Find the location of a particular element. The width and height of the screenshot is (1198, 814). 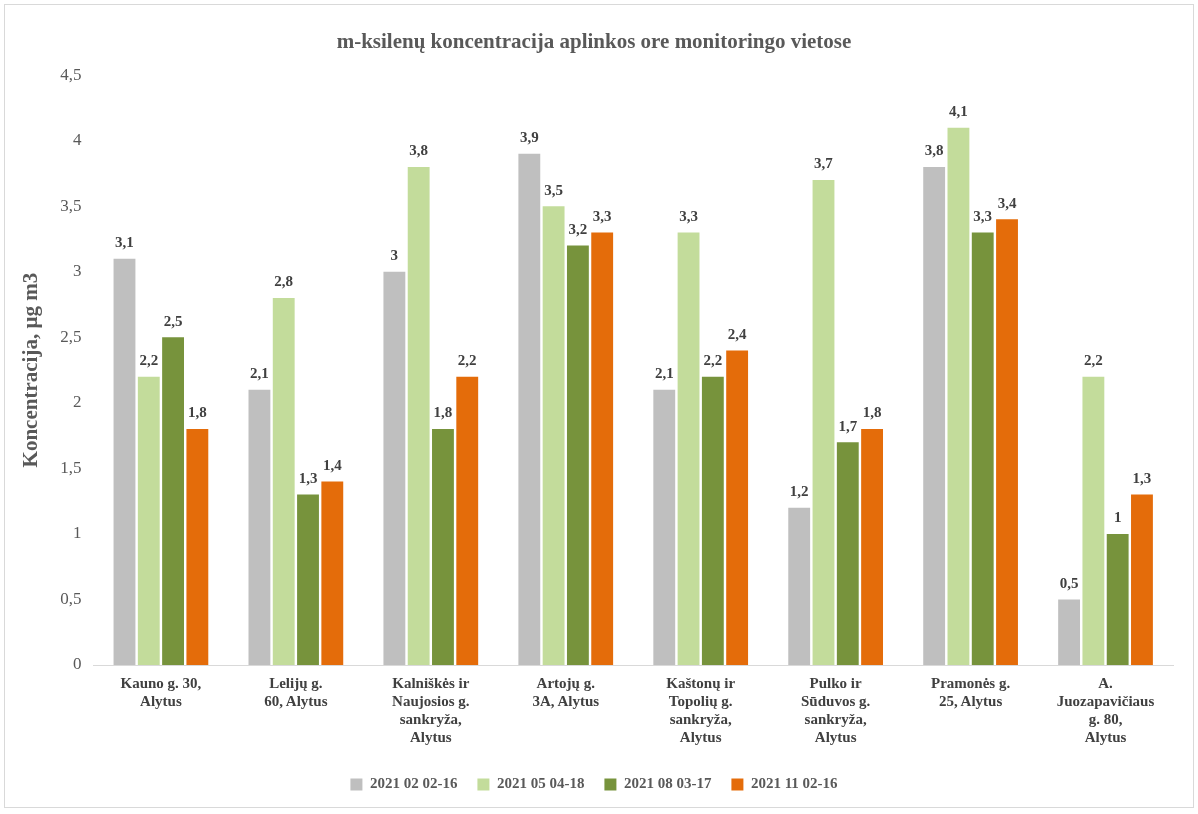

x-tick-label: Kauno g. 30, Alytus is located at coordinates (161, 691).